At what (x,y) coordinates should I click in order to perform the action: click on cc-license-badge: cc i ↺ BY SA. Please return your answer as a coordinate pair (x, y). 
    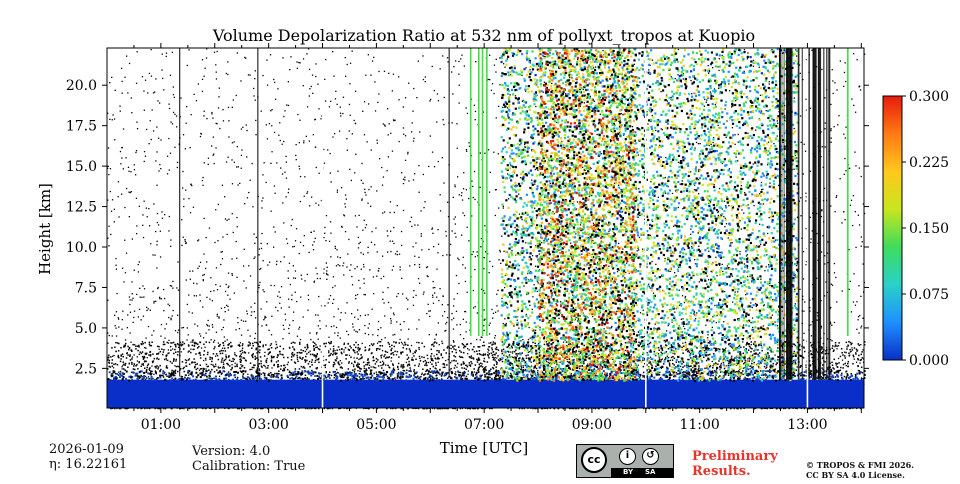
    Looking at the image, I should click on (625, 461).